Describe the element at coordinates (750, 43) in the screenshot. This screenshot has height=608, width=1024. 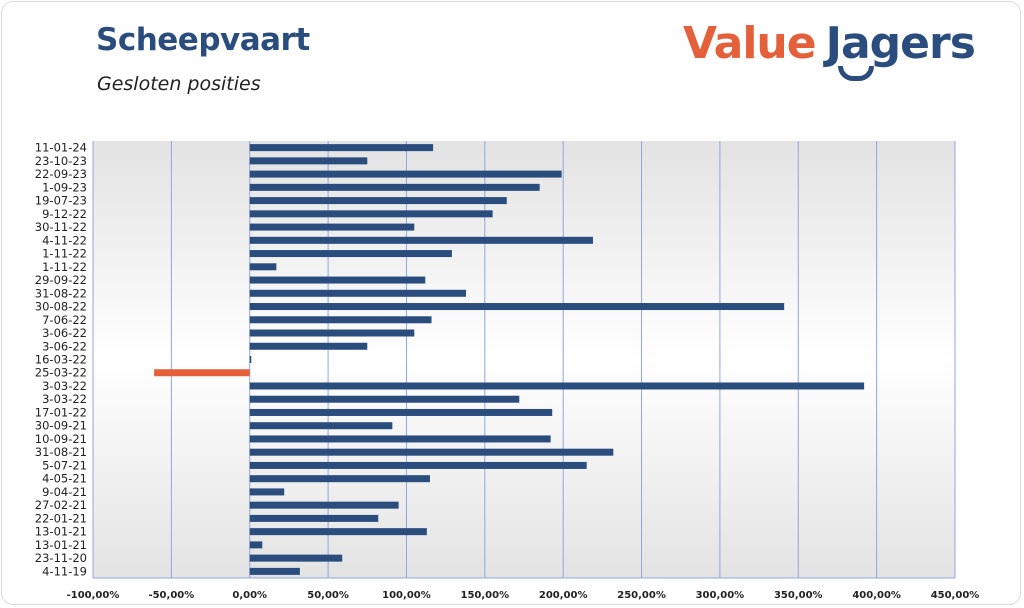
I see `logo-part1: Value` at that location.